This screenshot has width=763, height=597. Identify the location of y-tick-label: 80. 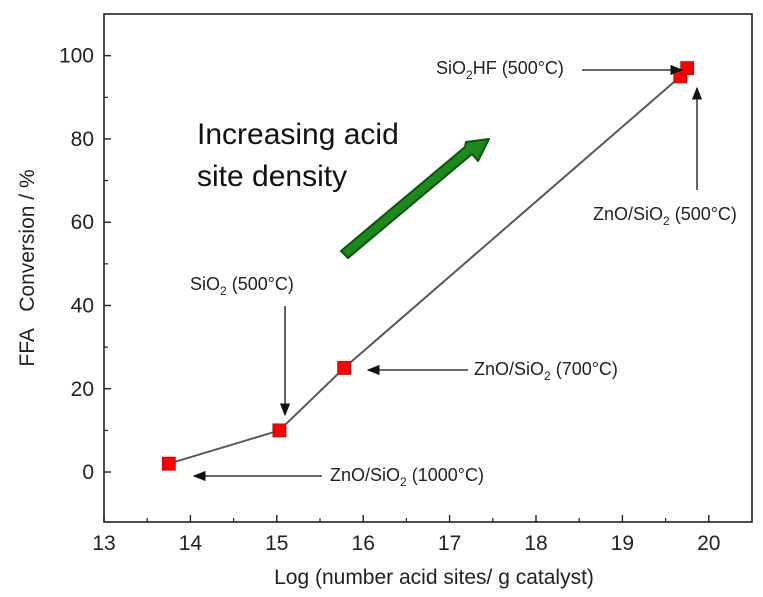
(82, 139).